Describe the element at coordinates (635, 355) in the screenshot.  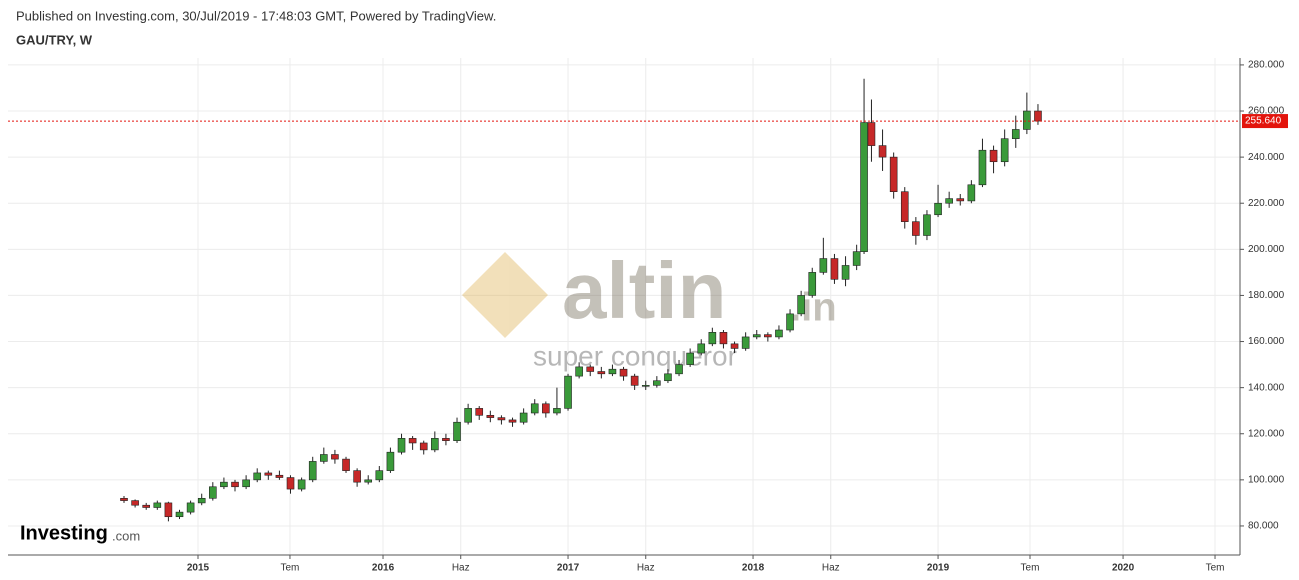
I see `watermark-tagline: super conqueror` at that location.